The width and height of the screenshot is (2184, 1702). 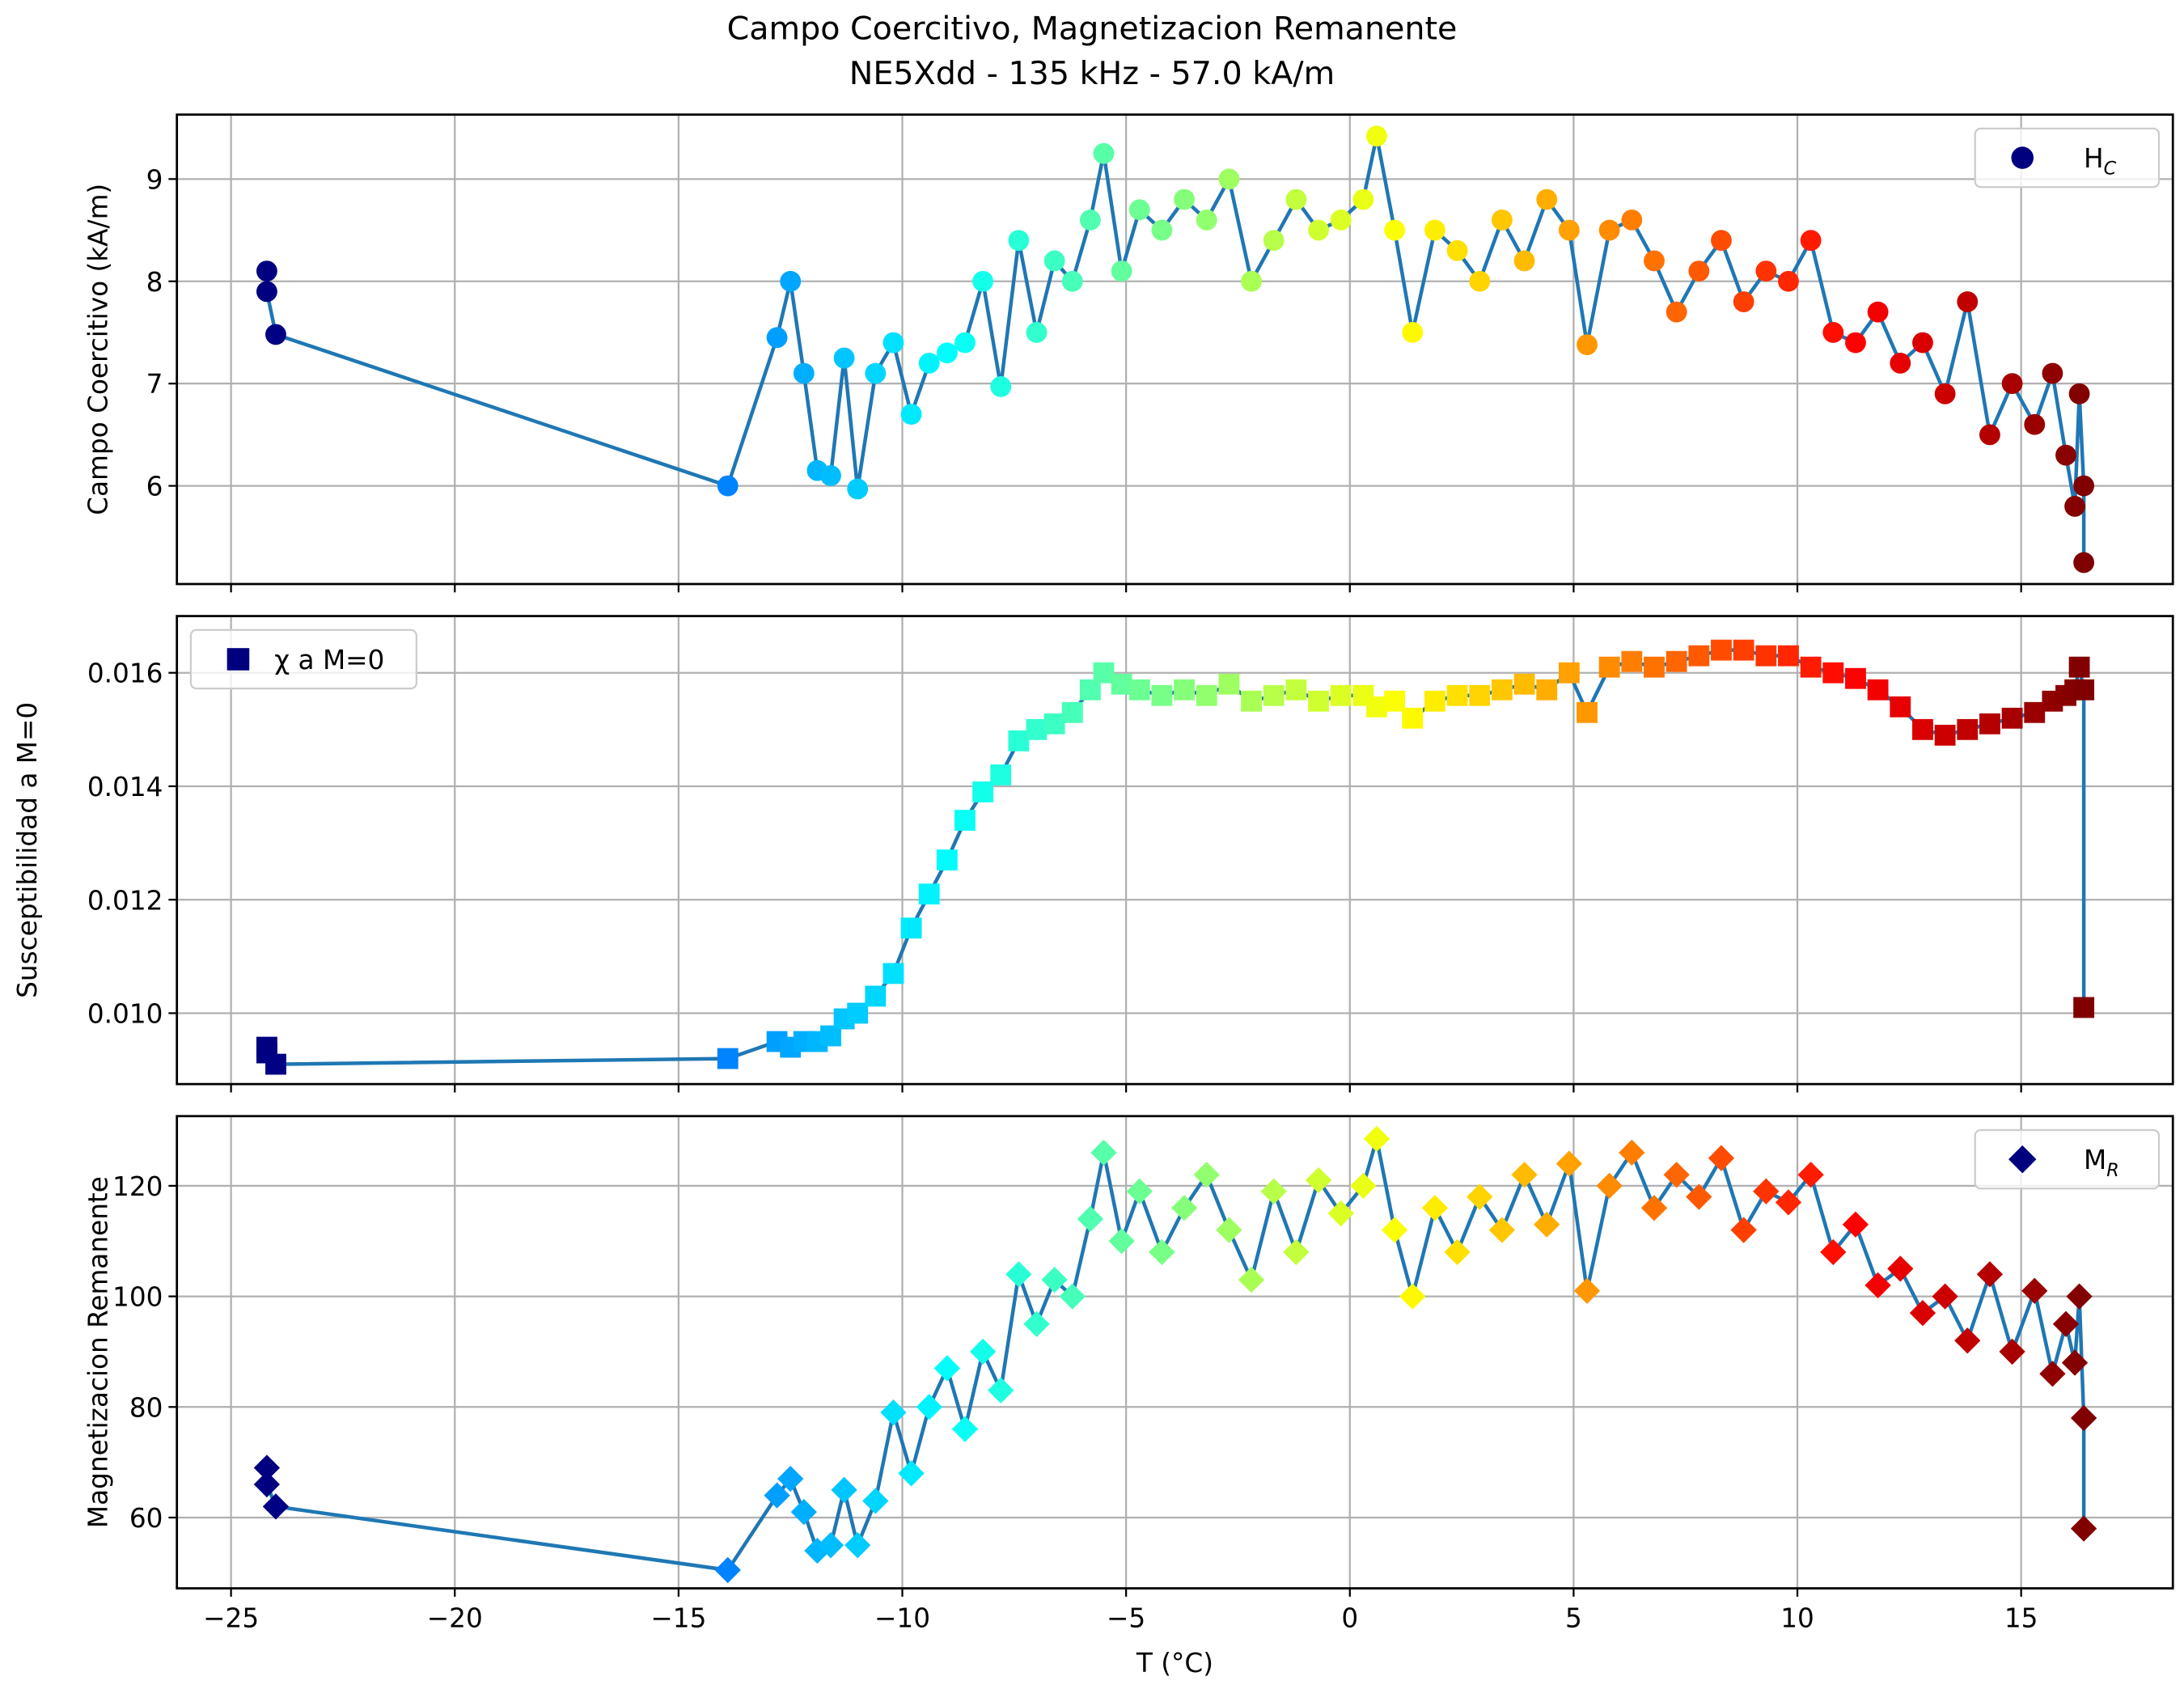 What do you see at coordinates (1349, 1618) in the screenshot?
I see `x-tick-label: 0` at bounding box center [1349, 1618].